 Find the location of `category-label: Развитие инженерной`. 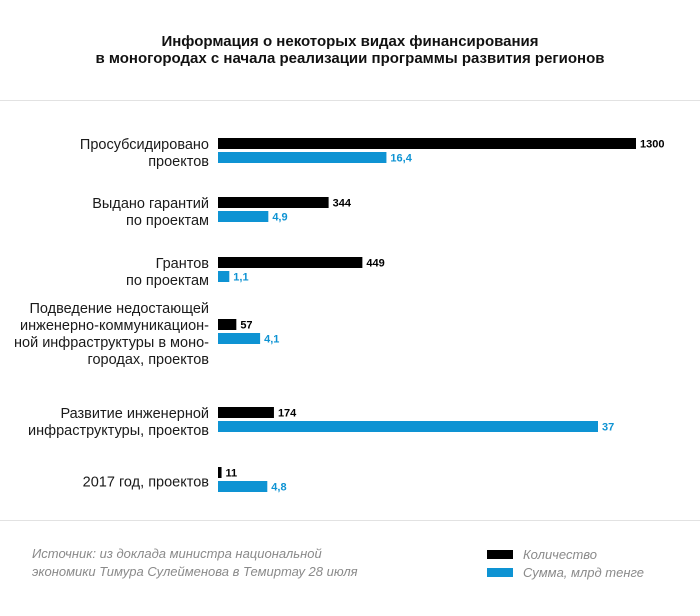

category-label: Развитие инженерной is located at coordinates (134, 414).